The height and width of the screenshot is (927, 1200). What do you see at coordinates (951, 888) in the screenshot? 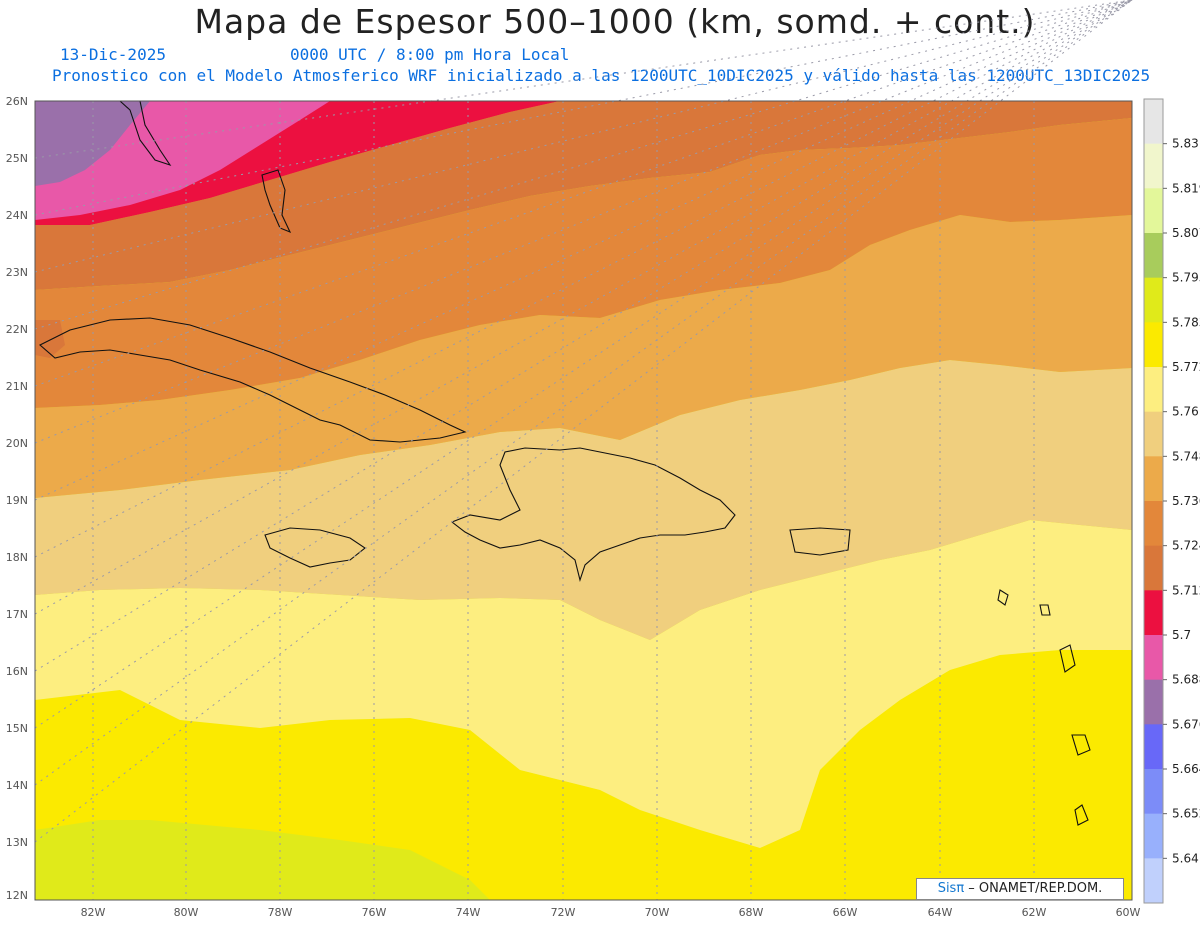
I see `sispi-logo: Sisπ` at bounding box center [951, 888].